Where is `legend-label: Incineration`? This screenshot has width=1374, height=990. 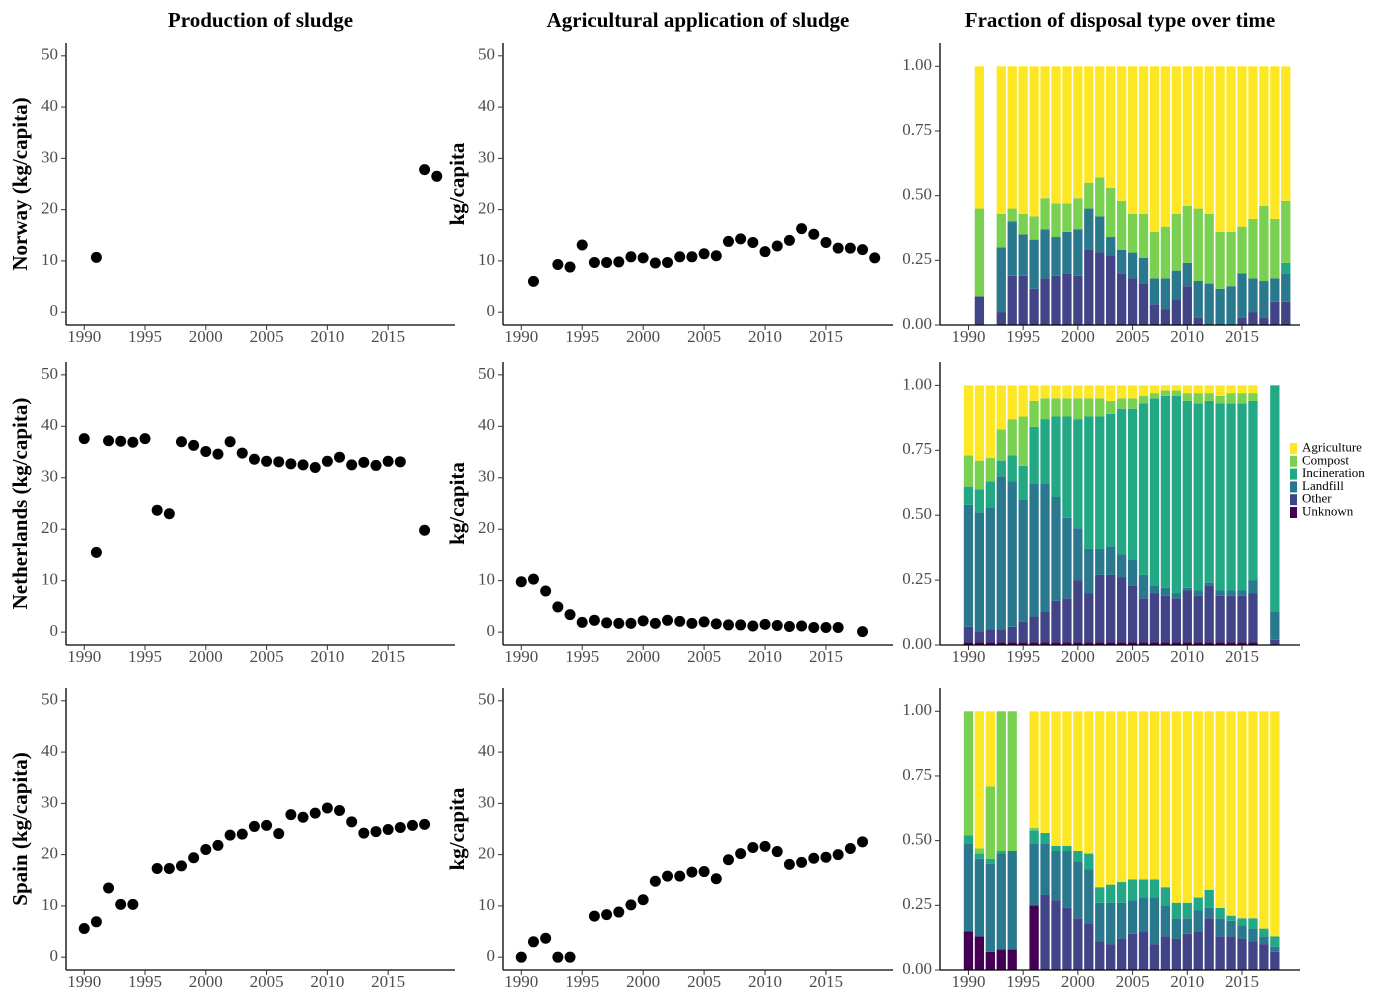 legend-label: Incineration is located at coordinates (1333, 472).